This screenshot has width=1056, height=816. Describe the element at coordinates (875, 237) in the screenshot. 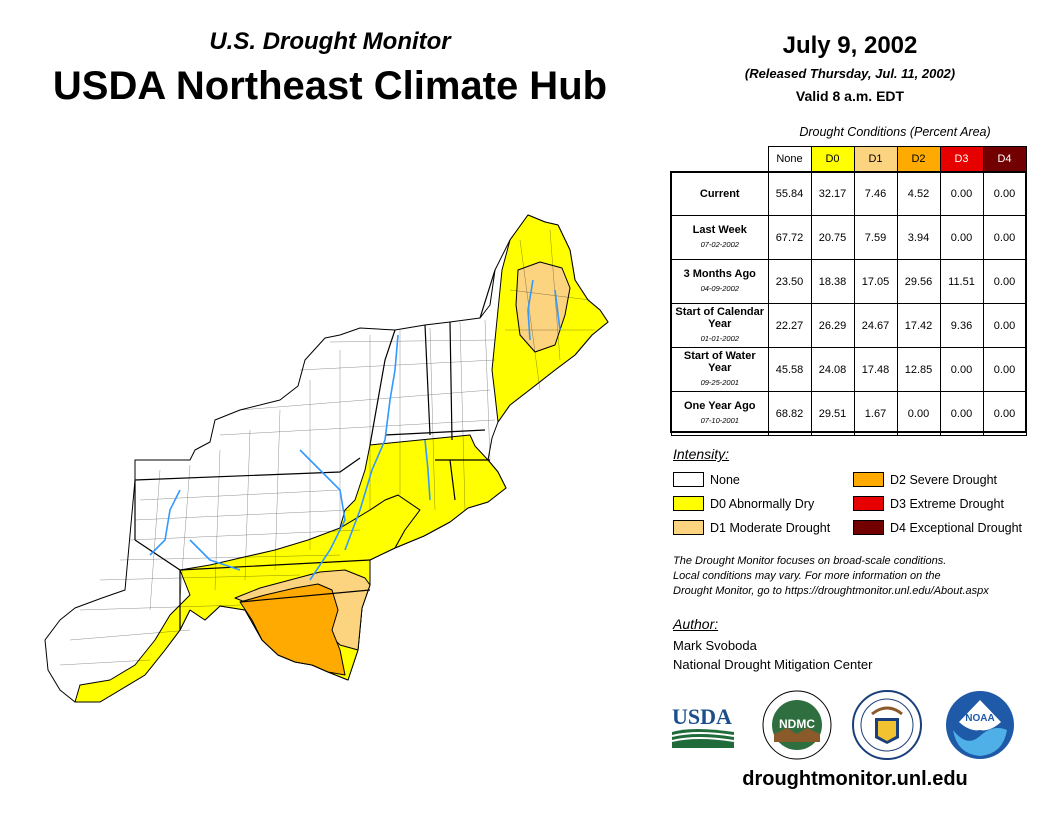

I see `cell-d1: 7.59` at that location.